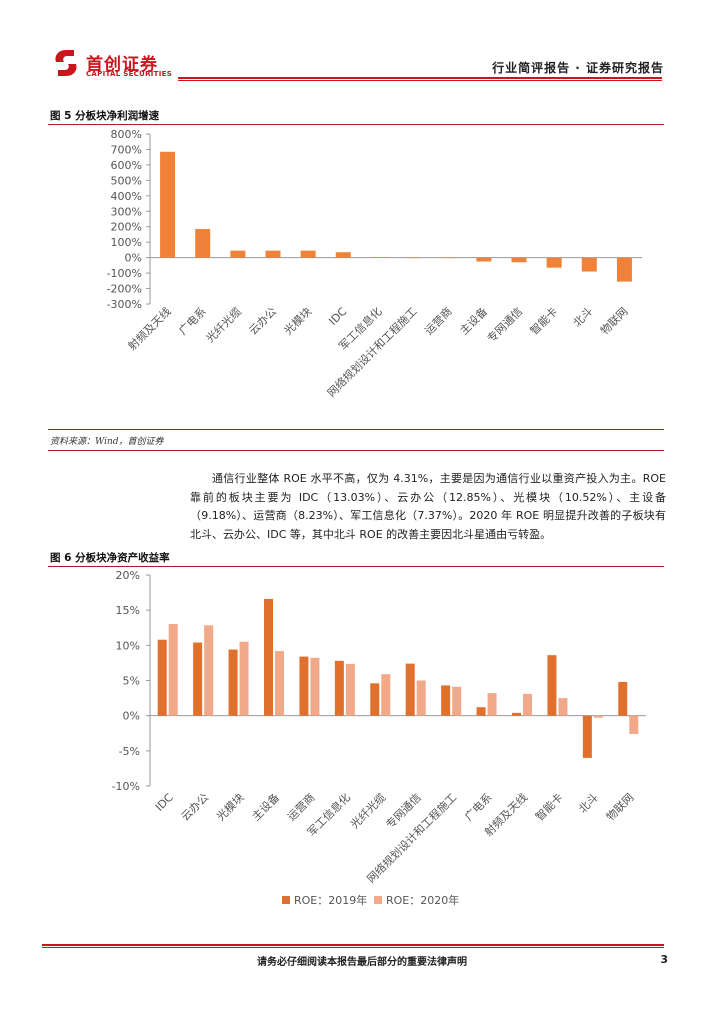  I want to click on figure5-title: 图 5 分板块净利润增速, so click(105, 116).